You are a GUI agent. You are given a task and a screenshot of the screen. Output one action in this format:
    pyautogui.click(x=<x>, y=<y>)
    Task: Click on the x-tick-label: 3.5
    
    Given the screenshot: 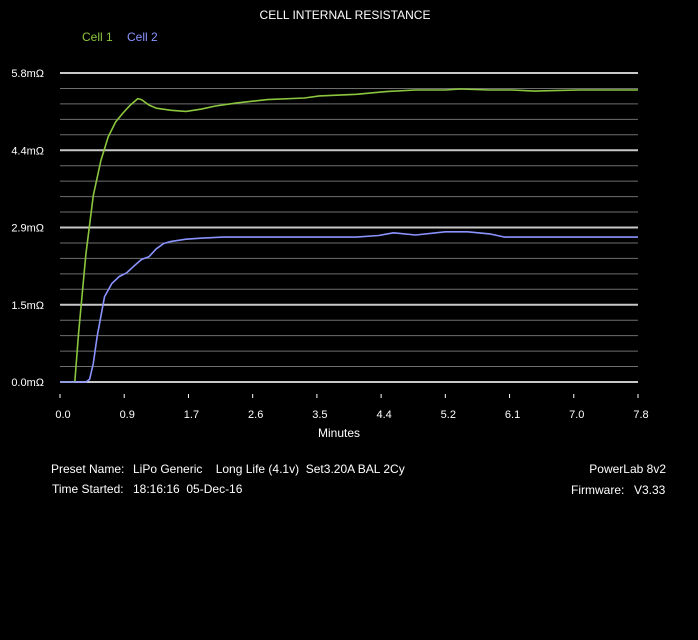 What is the action you would take?
    pyautogui.click(x=319, y=415)
    